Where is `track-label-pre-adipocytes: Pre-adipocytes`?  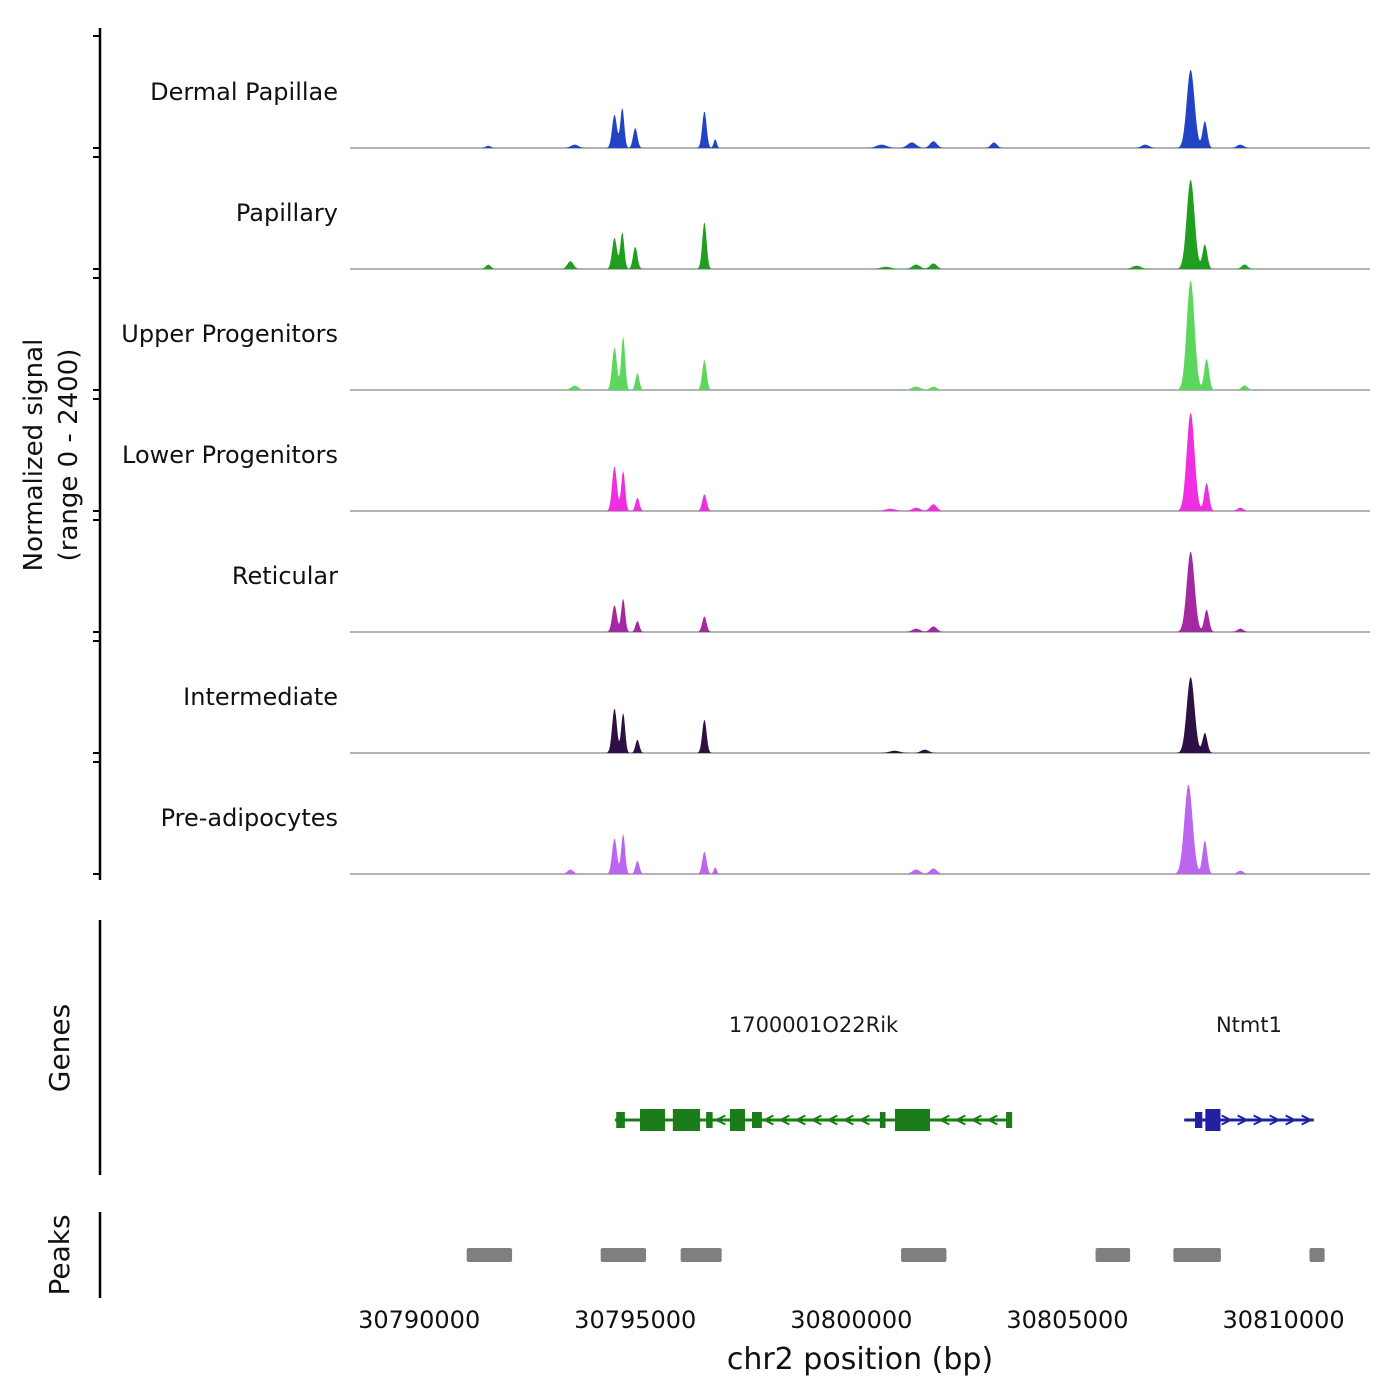 track-label-pre-adipocytes: Pre-adipocytes is located at coordinates (249, 818).